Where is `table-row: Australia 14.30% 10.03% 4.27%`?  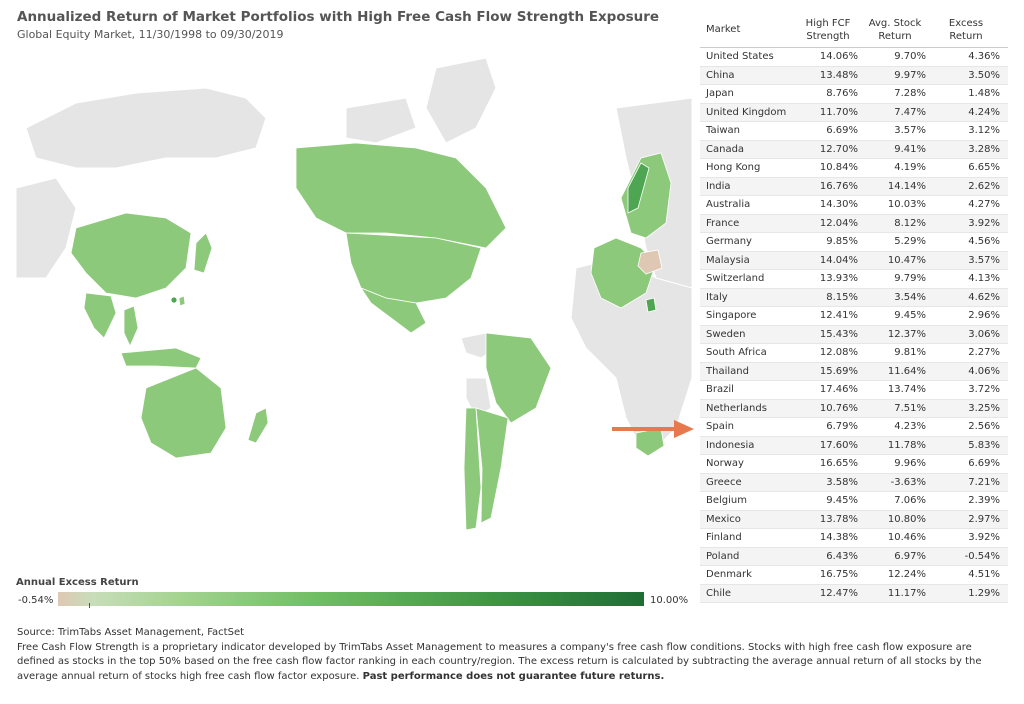 table-row: Australia 14.30% 10.03% 4.27% is located at coordinates (854, 205).